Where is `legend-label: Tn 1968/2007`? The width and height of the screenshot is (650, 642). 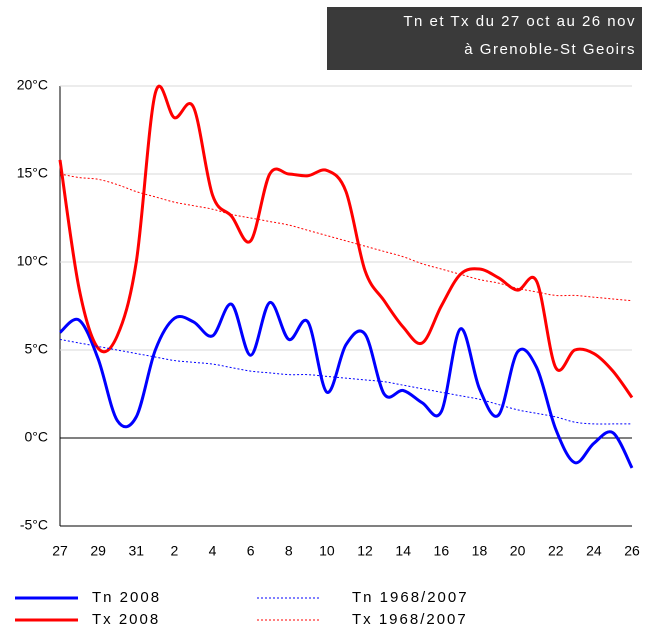
legend-label: Tn 1968/2007 is located at coordinates (410, 597).